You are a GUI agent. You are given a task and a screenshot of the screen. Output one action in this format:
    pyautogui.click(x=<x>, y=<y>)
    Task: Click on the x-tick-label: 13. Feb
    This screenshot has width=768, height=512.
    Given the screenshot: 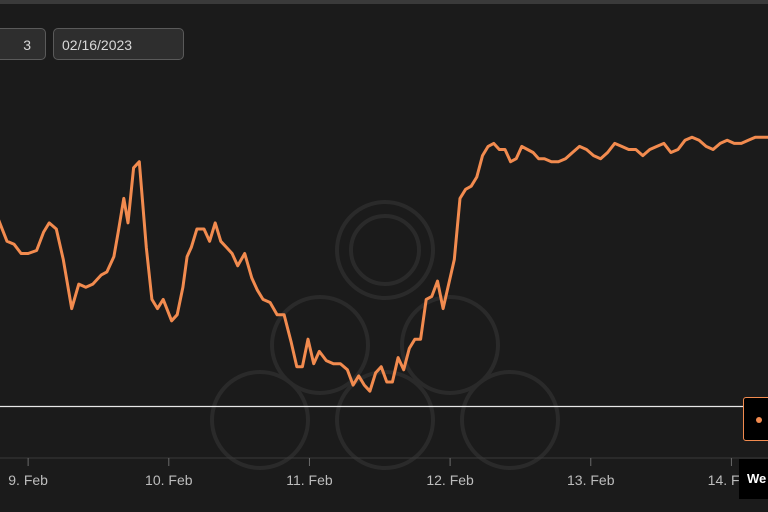 What is the action you would take?
    pyautogui.click(x=591, y=480)
    